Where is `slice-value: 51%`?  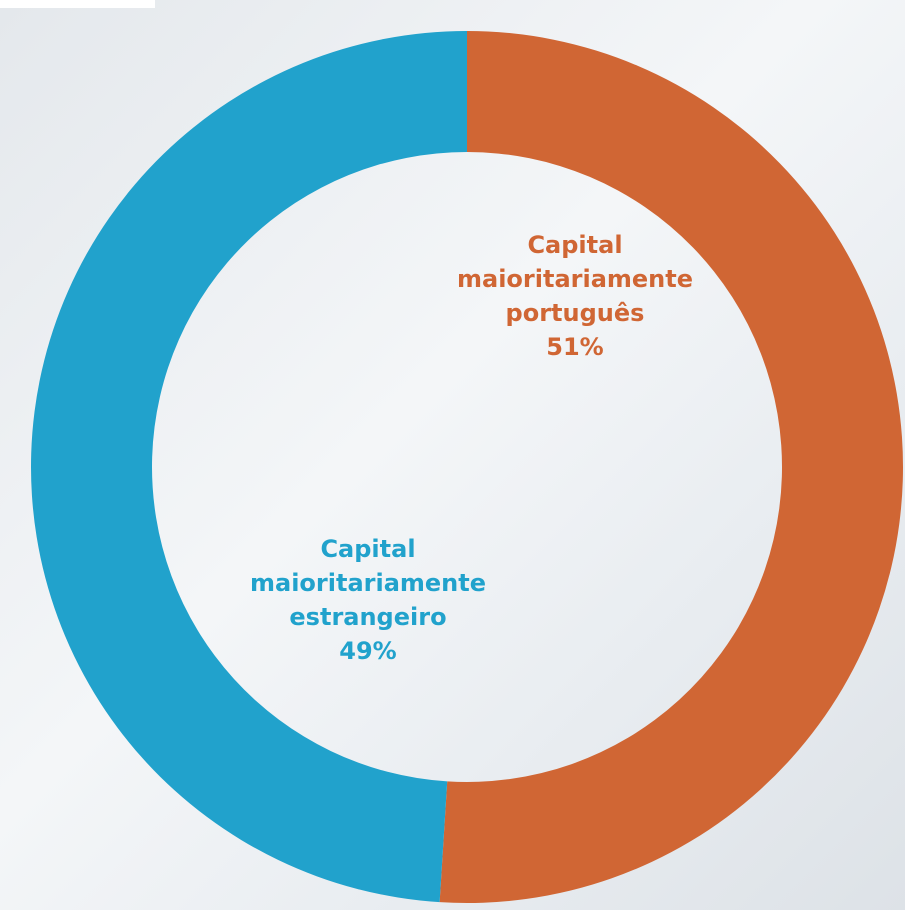 slice-value: 51% is located at coordinates (575, 347).